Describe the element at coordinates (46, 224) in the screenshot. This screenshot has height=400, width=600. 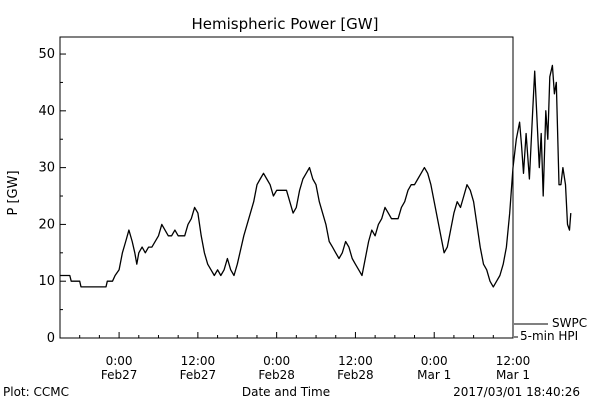
I see `y-tick-label: 20` at that location.